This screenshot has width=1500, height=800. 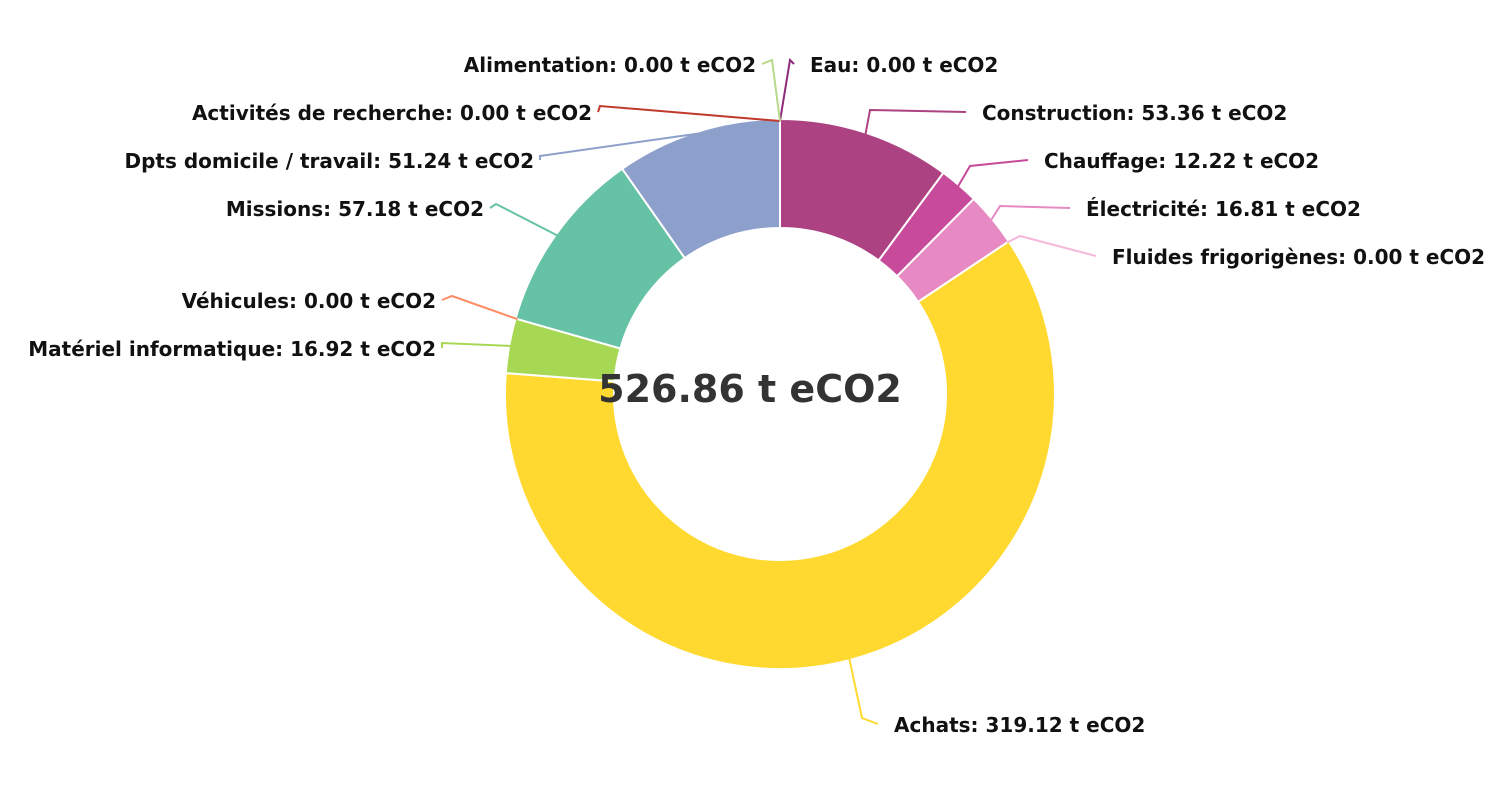 I want to click on data-label-dpts-domicile-travail: Dpts domicile / travail: 51.24 t eCO2, so click(x=330, y=161).